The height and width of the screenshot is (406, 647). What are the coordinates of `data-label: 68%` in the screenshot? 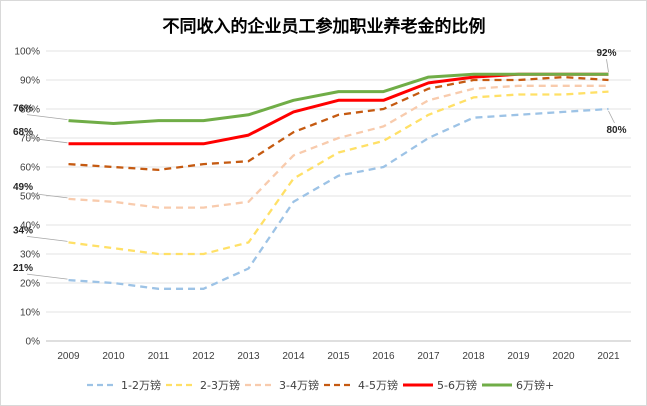 It's located at (23, 132).